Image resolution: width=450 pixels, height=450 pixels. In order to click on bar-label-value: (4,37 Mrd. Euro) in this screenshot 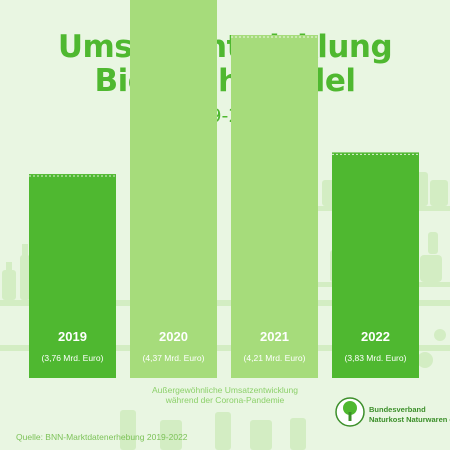, I will do `click(174, 358)`.